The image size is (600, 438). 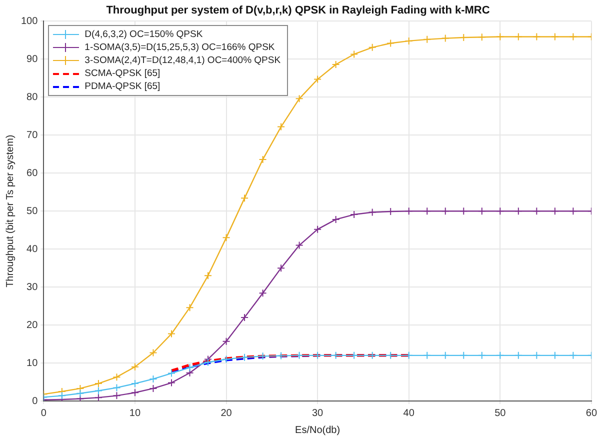 What do you see at coordinates (318, 413) in the screenshot?
I see `x-tick-label: 30` at bounding box center [318, 413].